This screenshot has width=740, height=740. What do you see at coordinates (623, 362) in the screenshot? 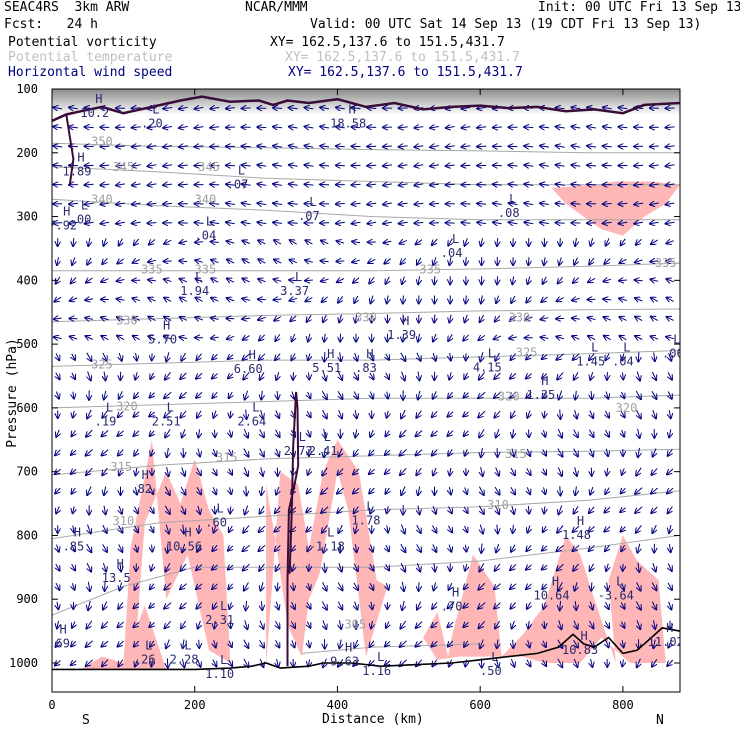
I see `pv-extremum-value: .04` at bounding box center [623, 362].